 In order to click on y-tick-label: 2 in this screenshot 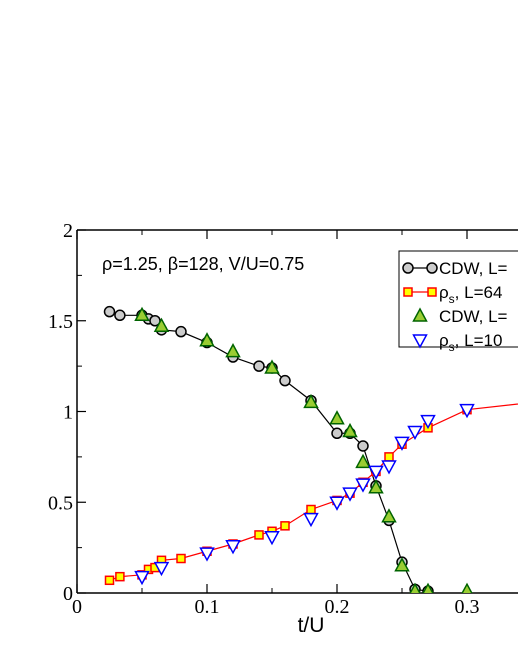, I will do `click(68, 231)`.